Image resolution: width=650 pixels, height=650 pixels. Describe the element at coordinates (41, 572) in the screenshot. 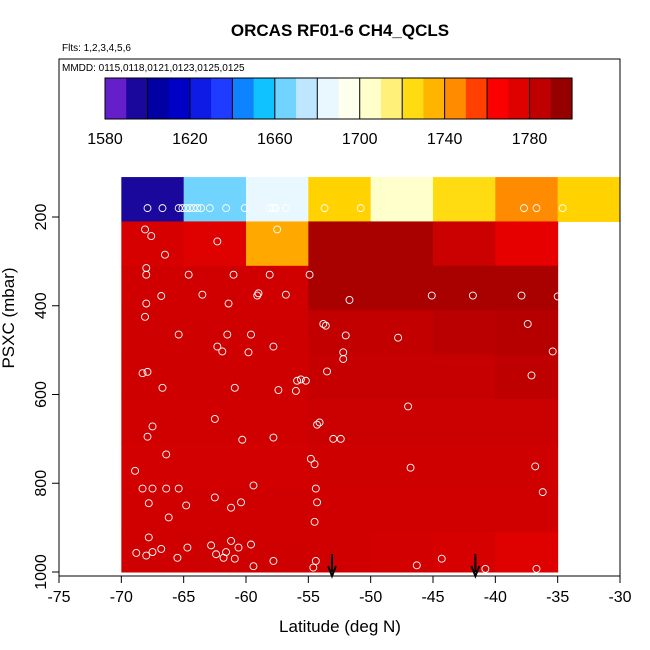

I see `y-tick-label: 1000` at that location.